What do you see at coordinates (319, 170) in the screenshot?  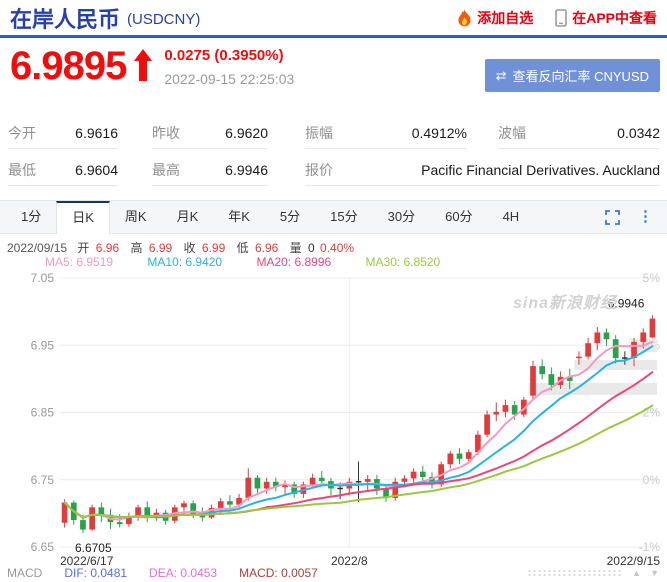 I see `stat-label: 报价` at bounding box center [319, 170].